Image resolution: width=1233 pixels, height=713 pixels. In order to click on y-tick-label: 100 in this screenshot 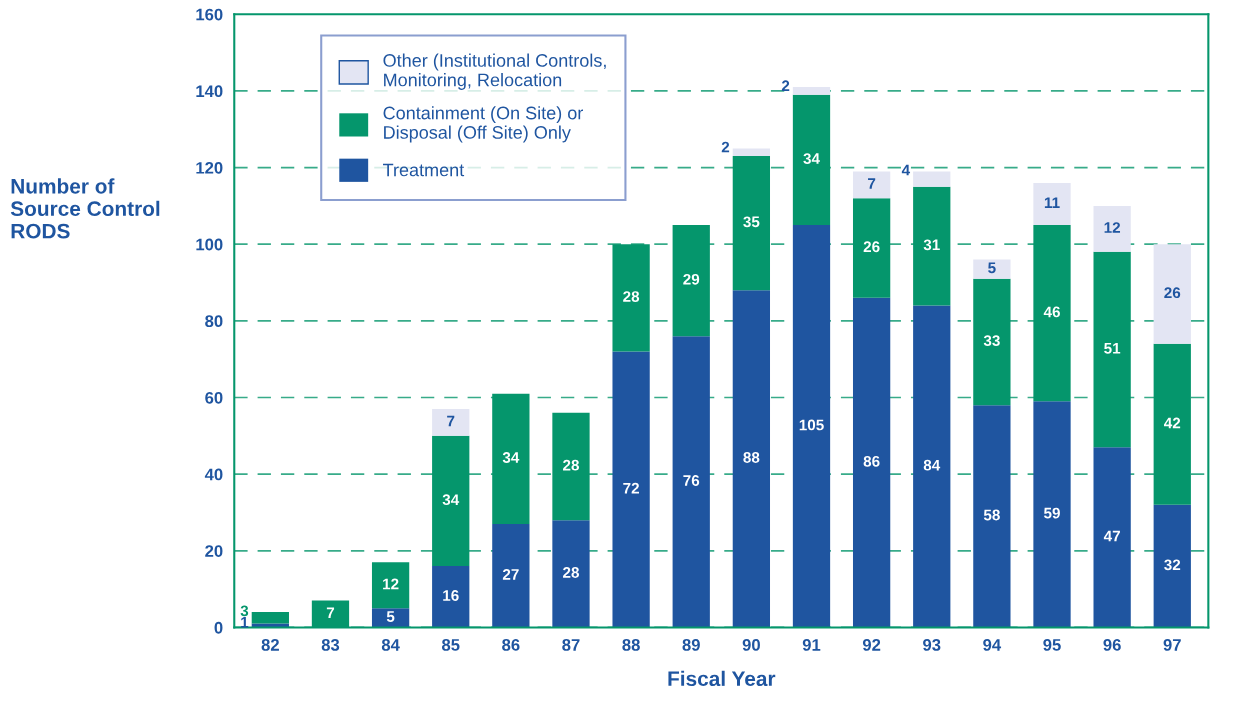, I will do `click(209, 244)`.